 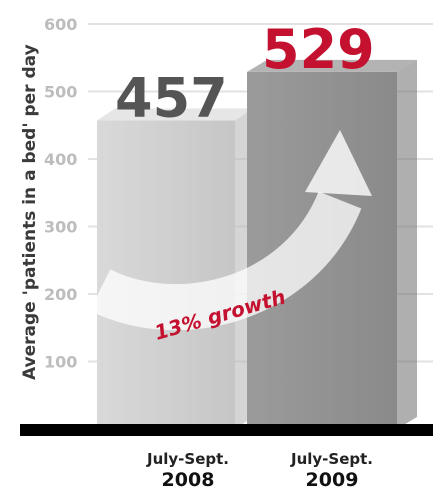 I want to click on value-label-2008: 457, so click(x=171, y=98).